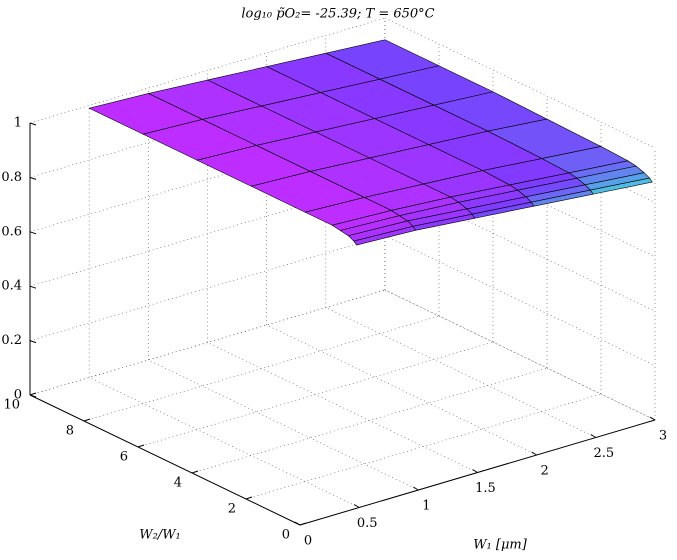 The width and height of the screenshot is (677, 560). I want to click on x-tick-label: 1.5, so click(485, 488).